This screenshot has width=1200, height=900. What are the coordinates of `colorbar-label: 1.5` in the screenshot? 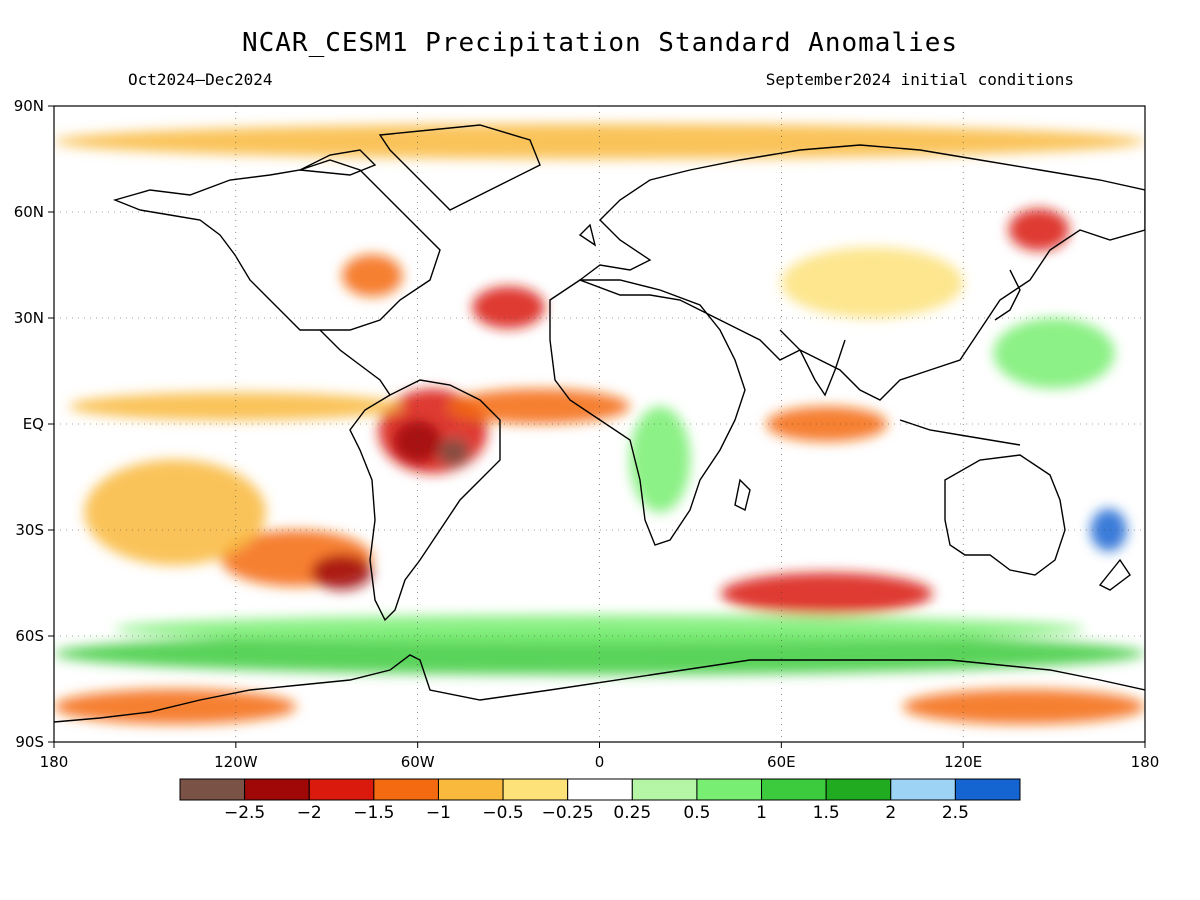 It's located at (826, 813).